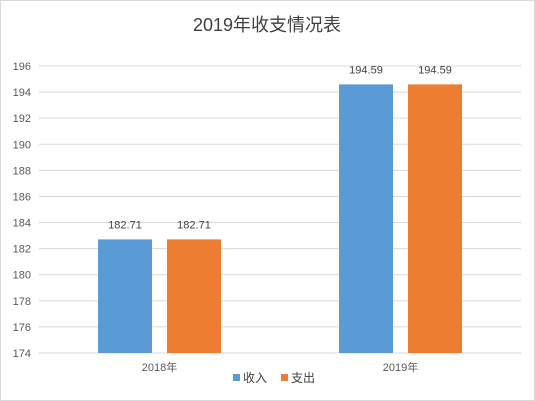  What do you see at coordinates (22, 224) in the screenshot?
I see `y-tick-label: 184` at bounding box center [22, 224].